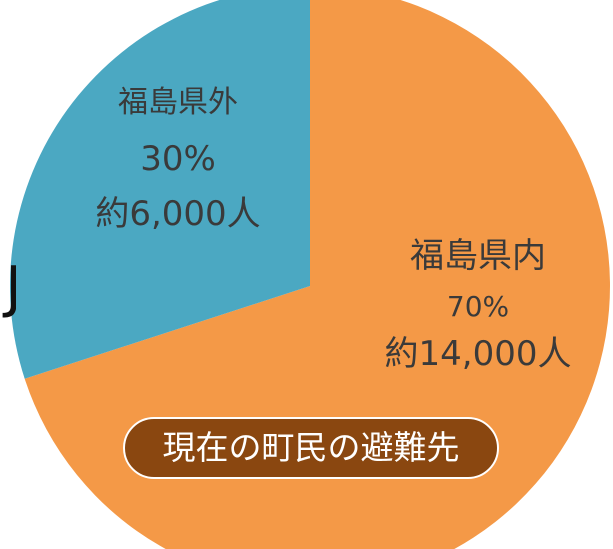  What do you see at coordinates (478, 306) in the screenshot?
I see `slice-label-percent-inside: 70%` at bounding box center [478, 306].